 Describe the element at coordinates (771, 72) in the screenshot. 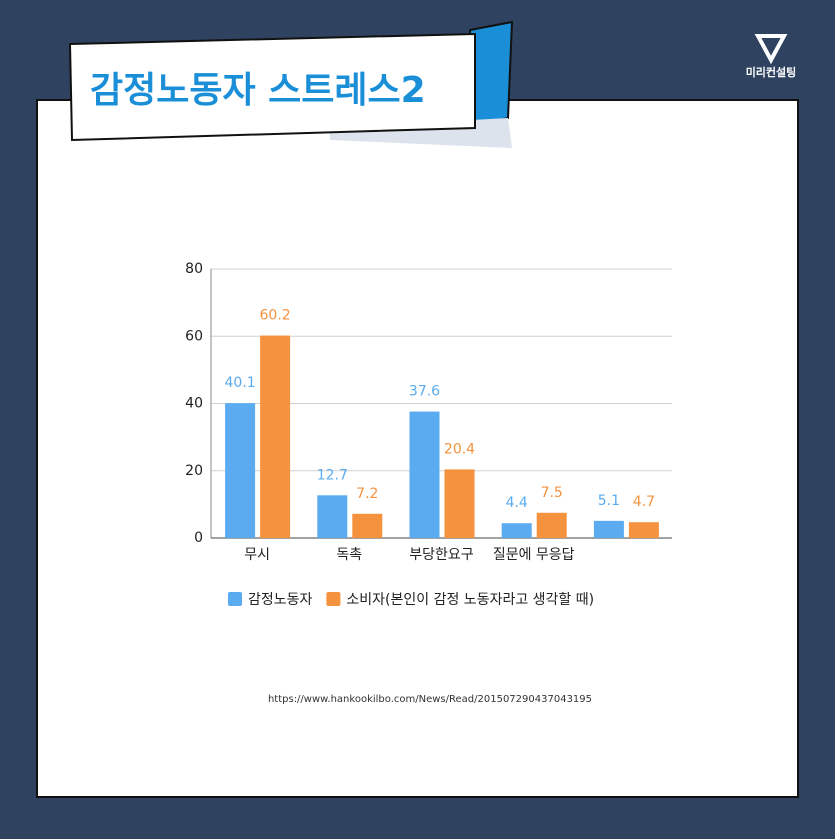

I see `logo-text: 미리컨설팅` at that location.